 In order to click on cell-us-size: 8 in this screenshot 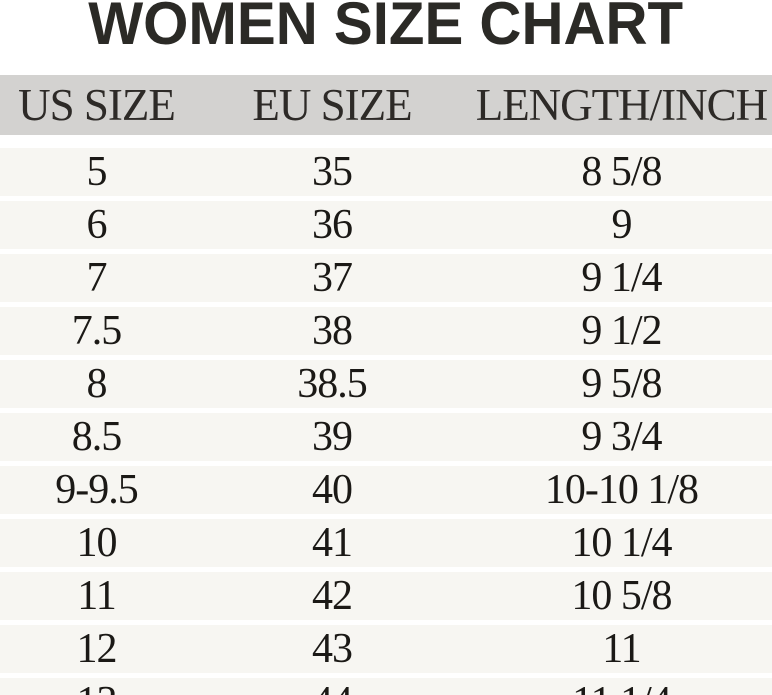, I will do `click(97, 384)`.